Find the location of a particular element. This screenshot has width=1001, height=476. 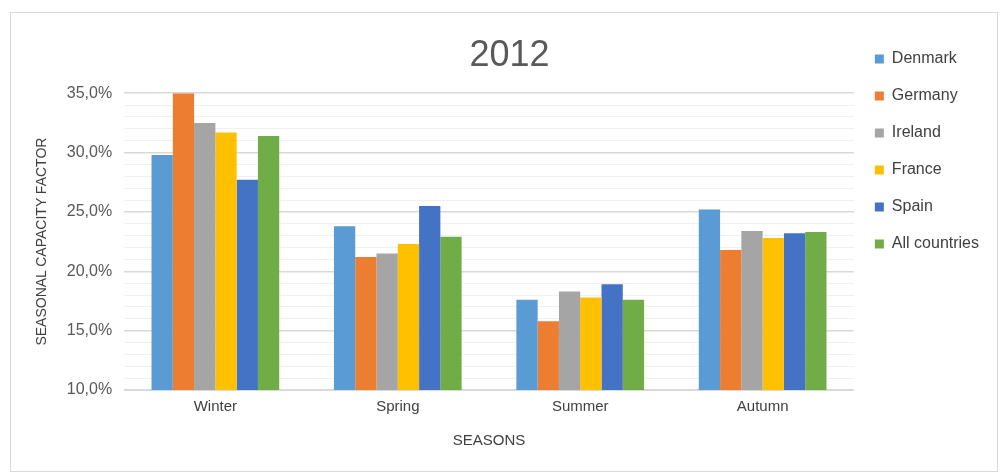

legend-label: Ireland is located at coordinates (916, 132).